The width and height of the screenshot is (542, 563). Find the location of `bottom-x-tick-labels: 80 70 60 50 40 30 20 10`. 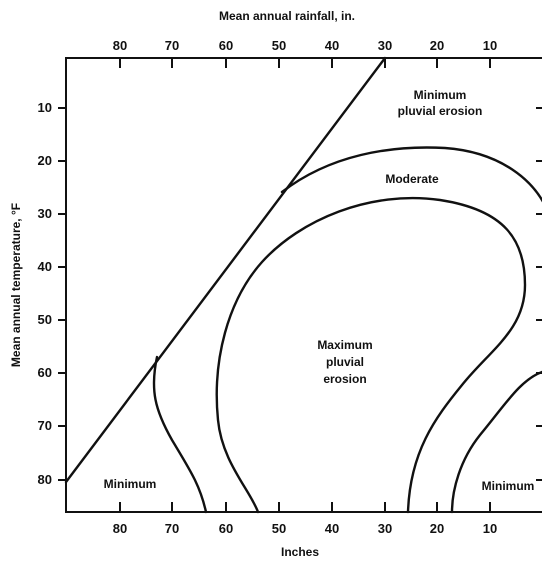

bottom-x-tick-labels: 80 70 60 50 40 30 20 10 is located at coordinates (305, 528).